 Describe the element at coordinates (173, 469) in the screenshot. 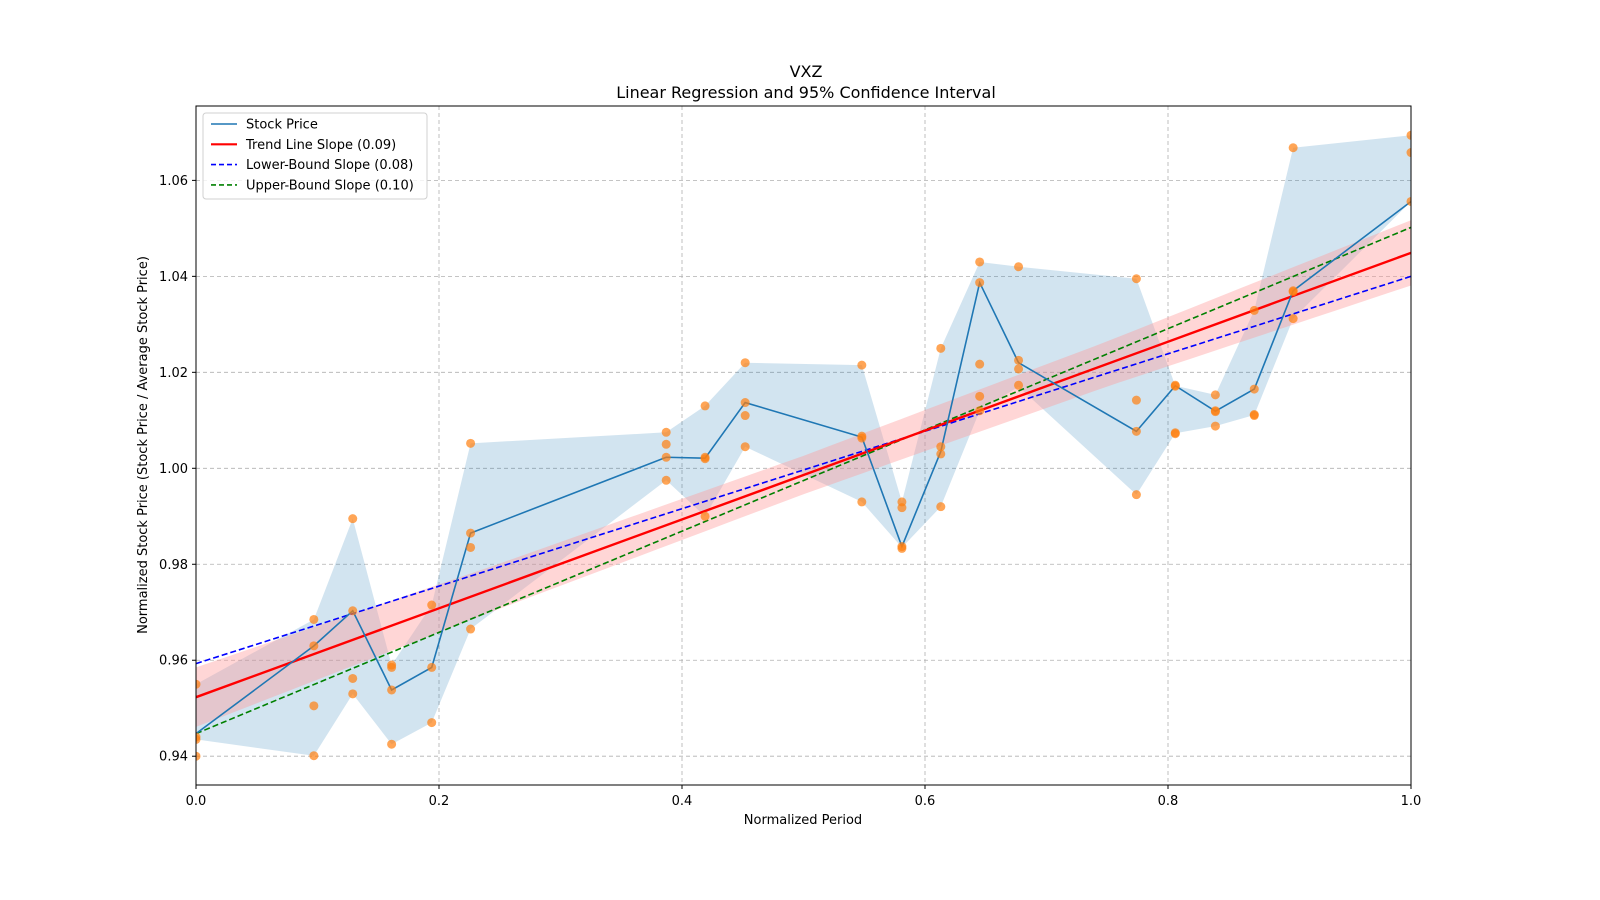

I see `y-tick-label-3: 1.00` at that location.